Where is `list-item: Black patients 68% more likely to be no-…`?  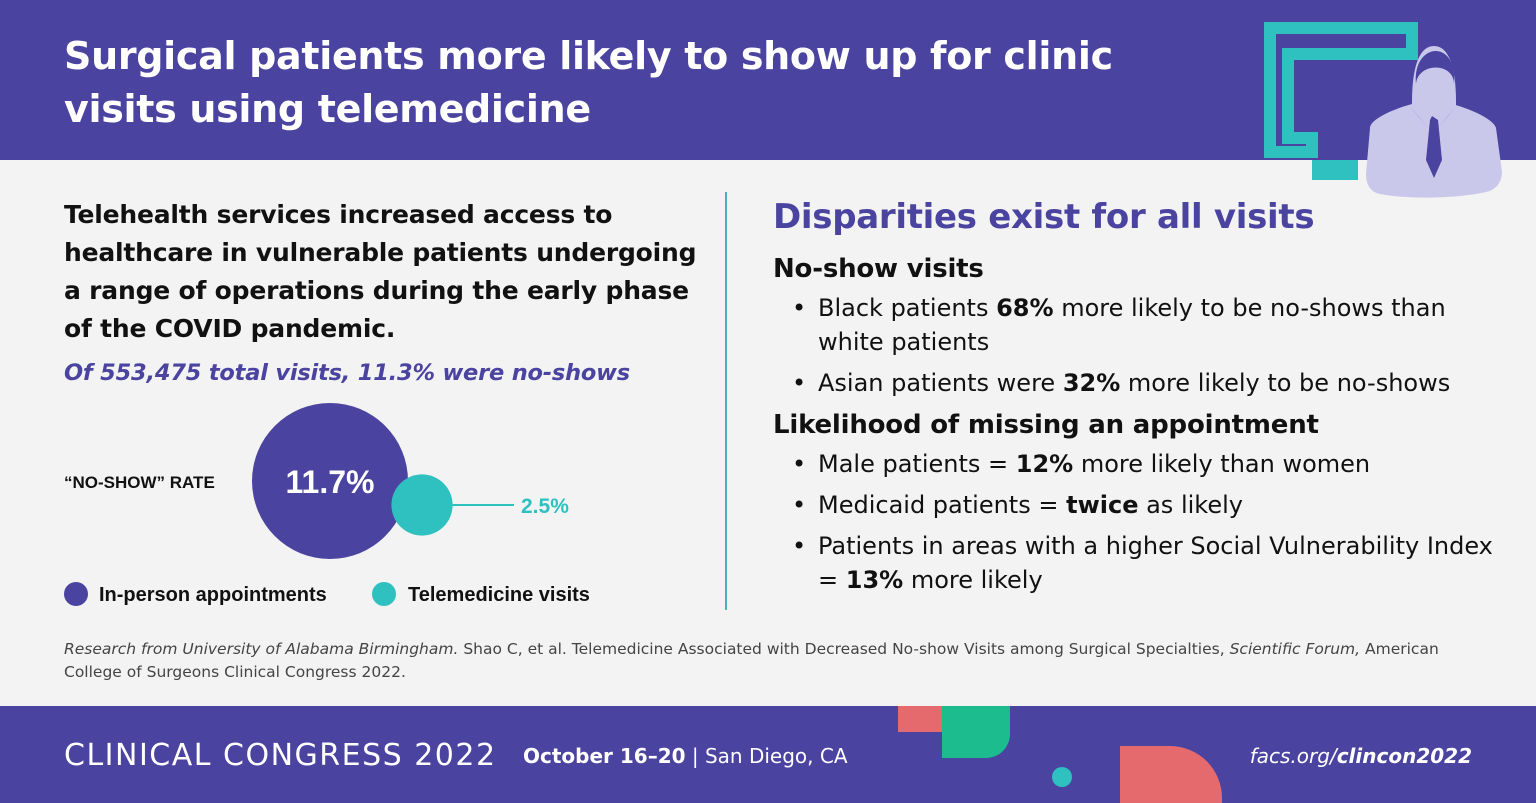
list-item: Black patients 68% more likely to be no-… is located at coordinates (1133, 325).